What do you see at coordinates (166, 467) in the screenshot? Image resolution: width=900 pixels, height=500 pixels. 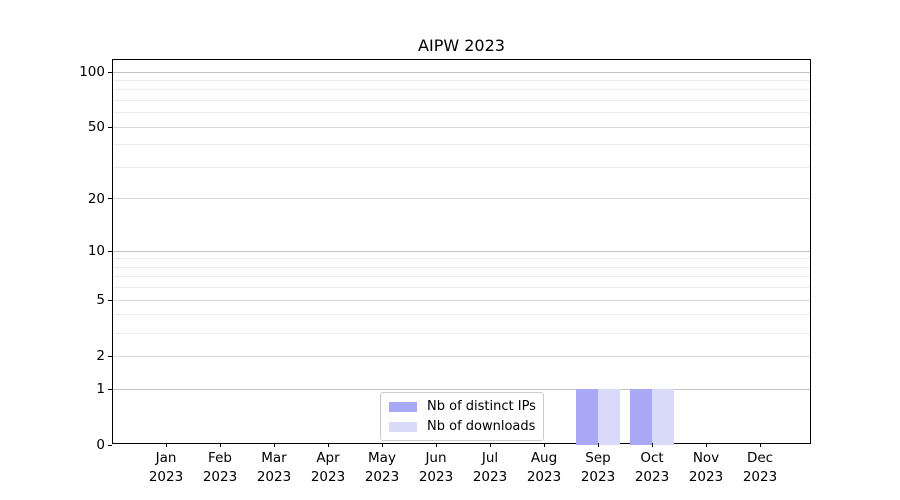 I see `x-tick-label: Jan 2023` at bounding box center [166, 467].